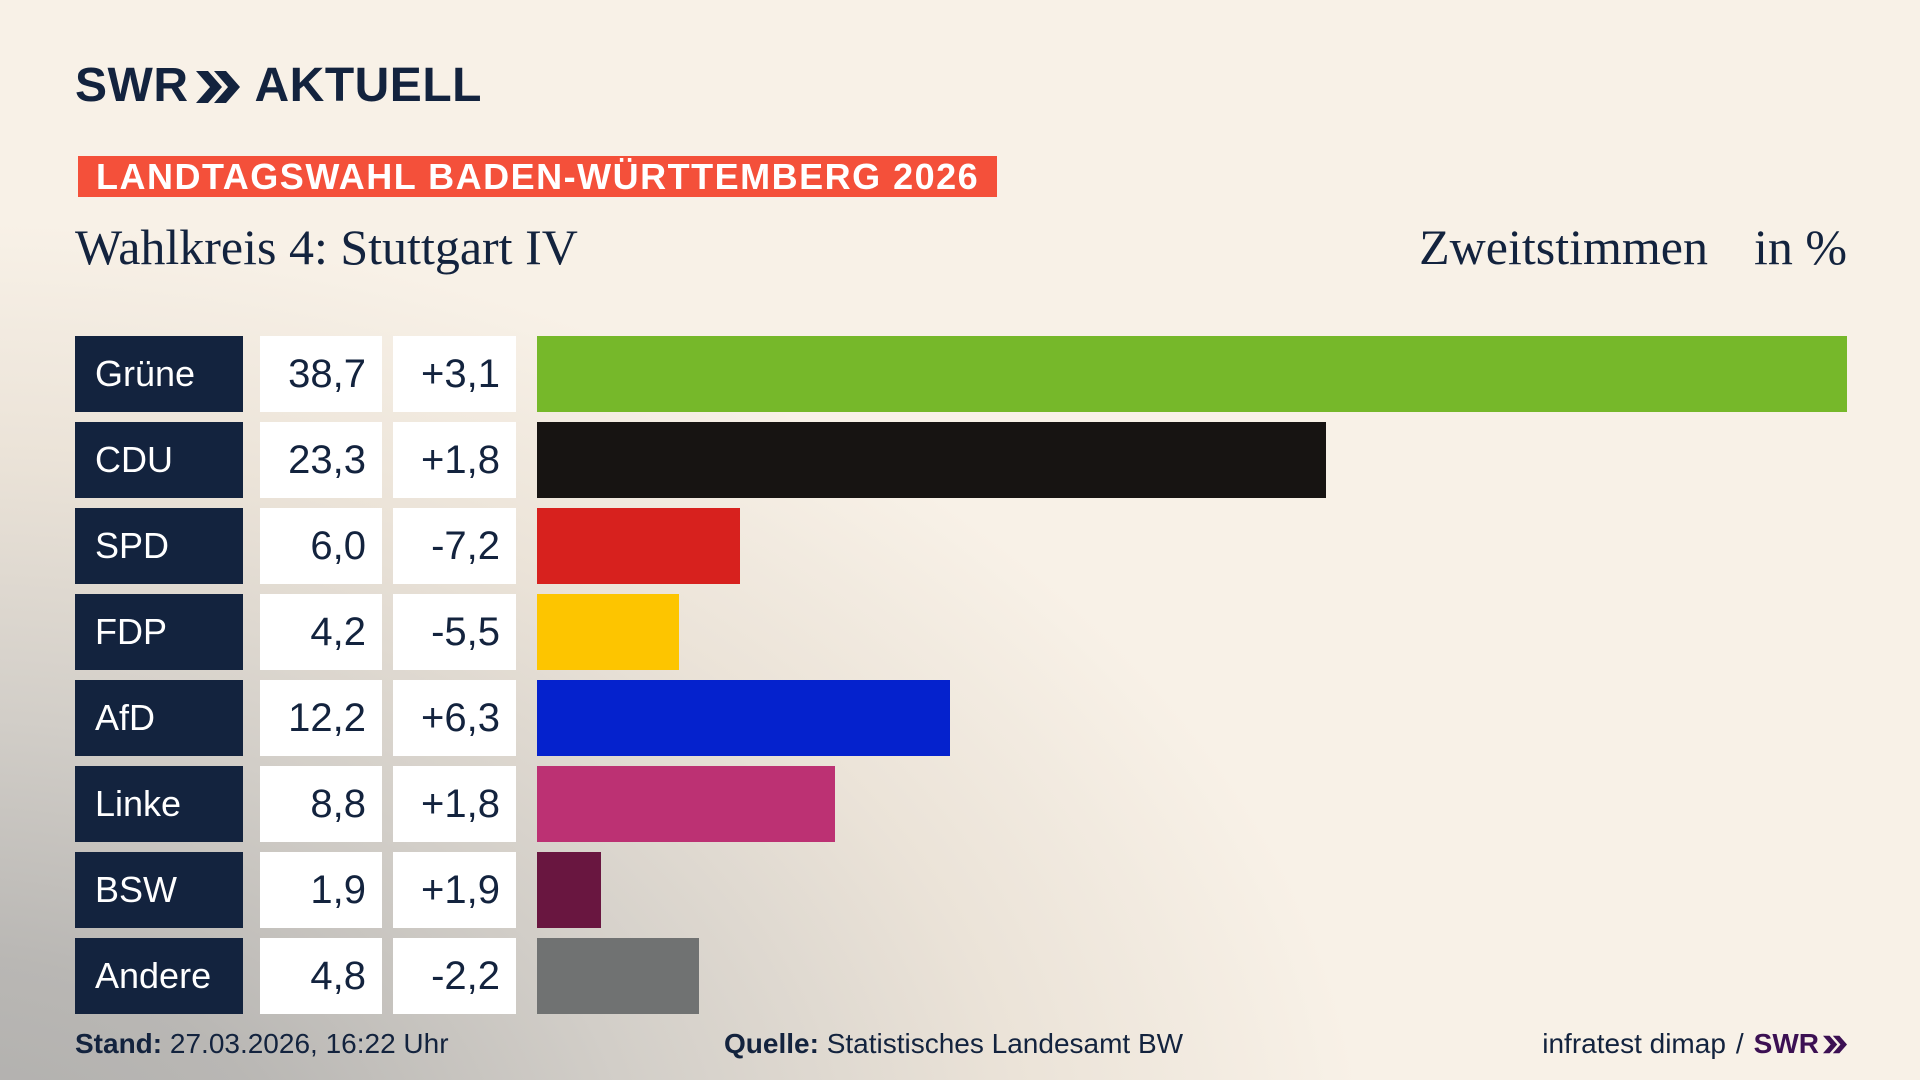  Describe the element at coordinates (1800, 247) in the screenshot. I see `unit-label: in %` at that location.